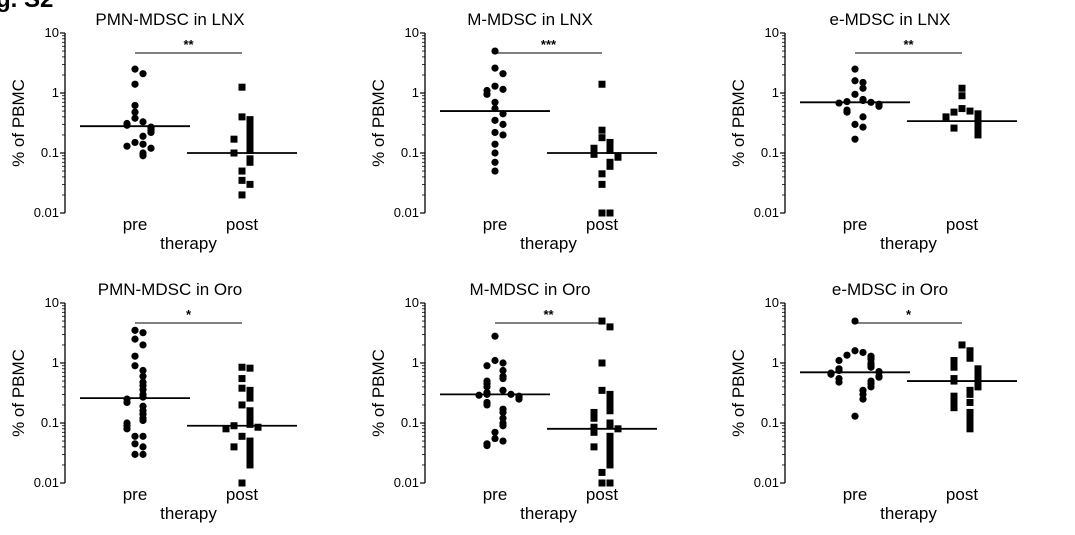  What do you see at coordinates (772, 32) in the screenshot?
I see `y-tick-label: 10` at bounding box center [772, 32].